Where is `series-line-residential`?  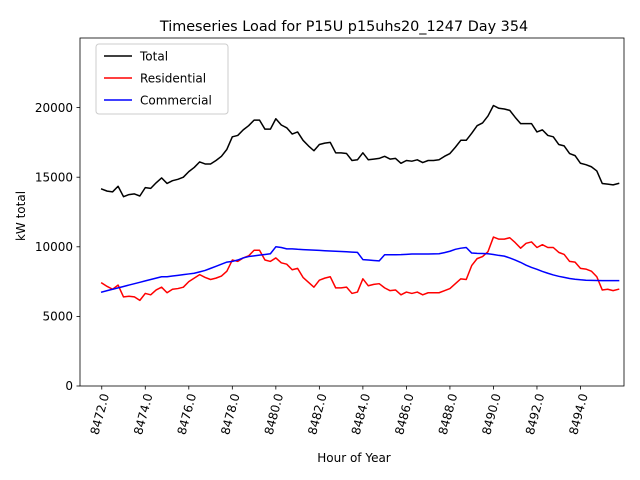
series-line-residential is located at coordinates (360, 269).